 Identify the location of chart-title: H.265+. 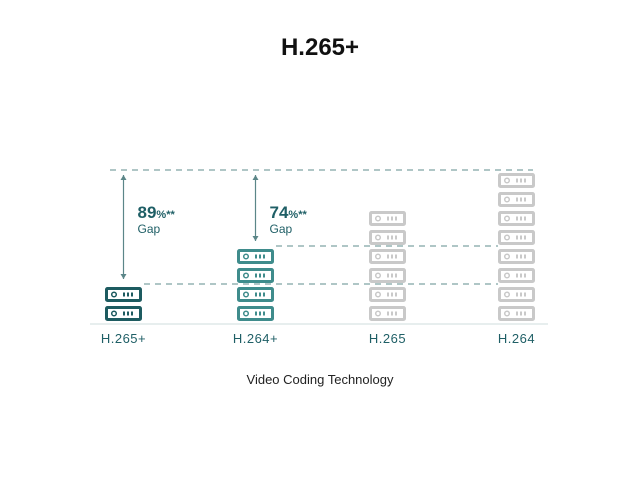
(320, 47).